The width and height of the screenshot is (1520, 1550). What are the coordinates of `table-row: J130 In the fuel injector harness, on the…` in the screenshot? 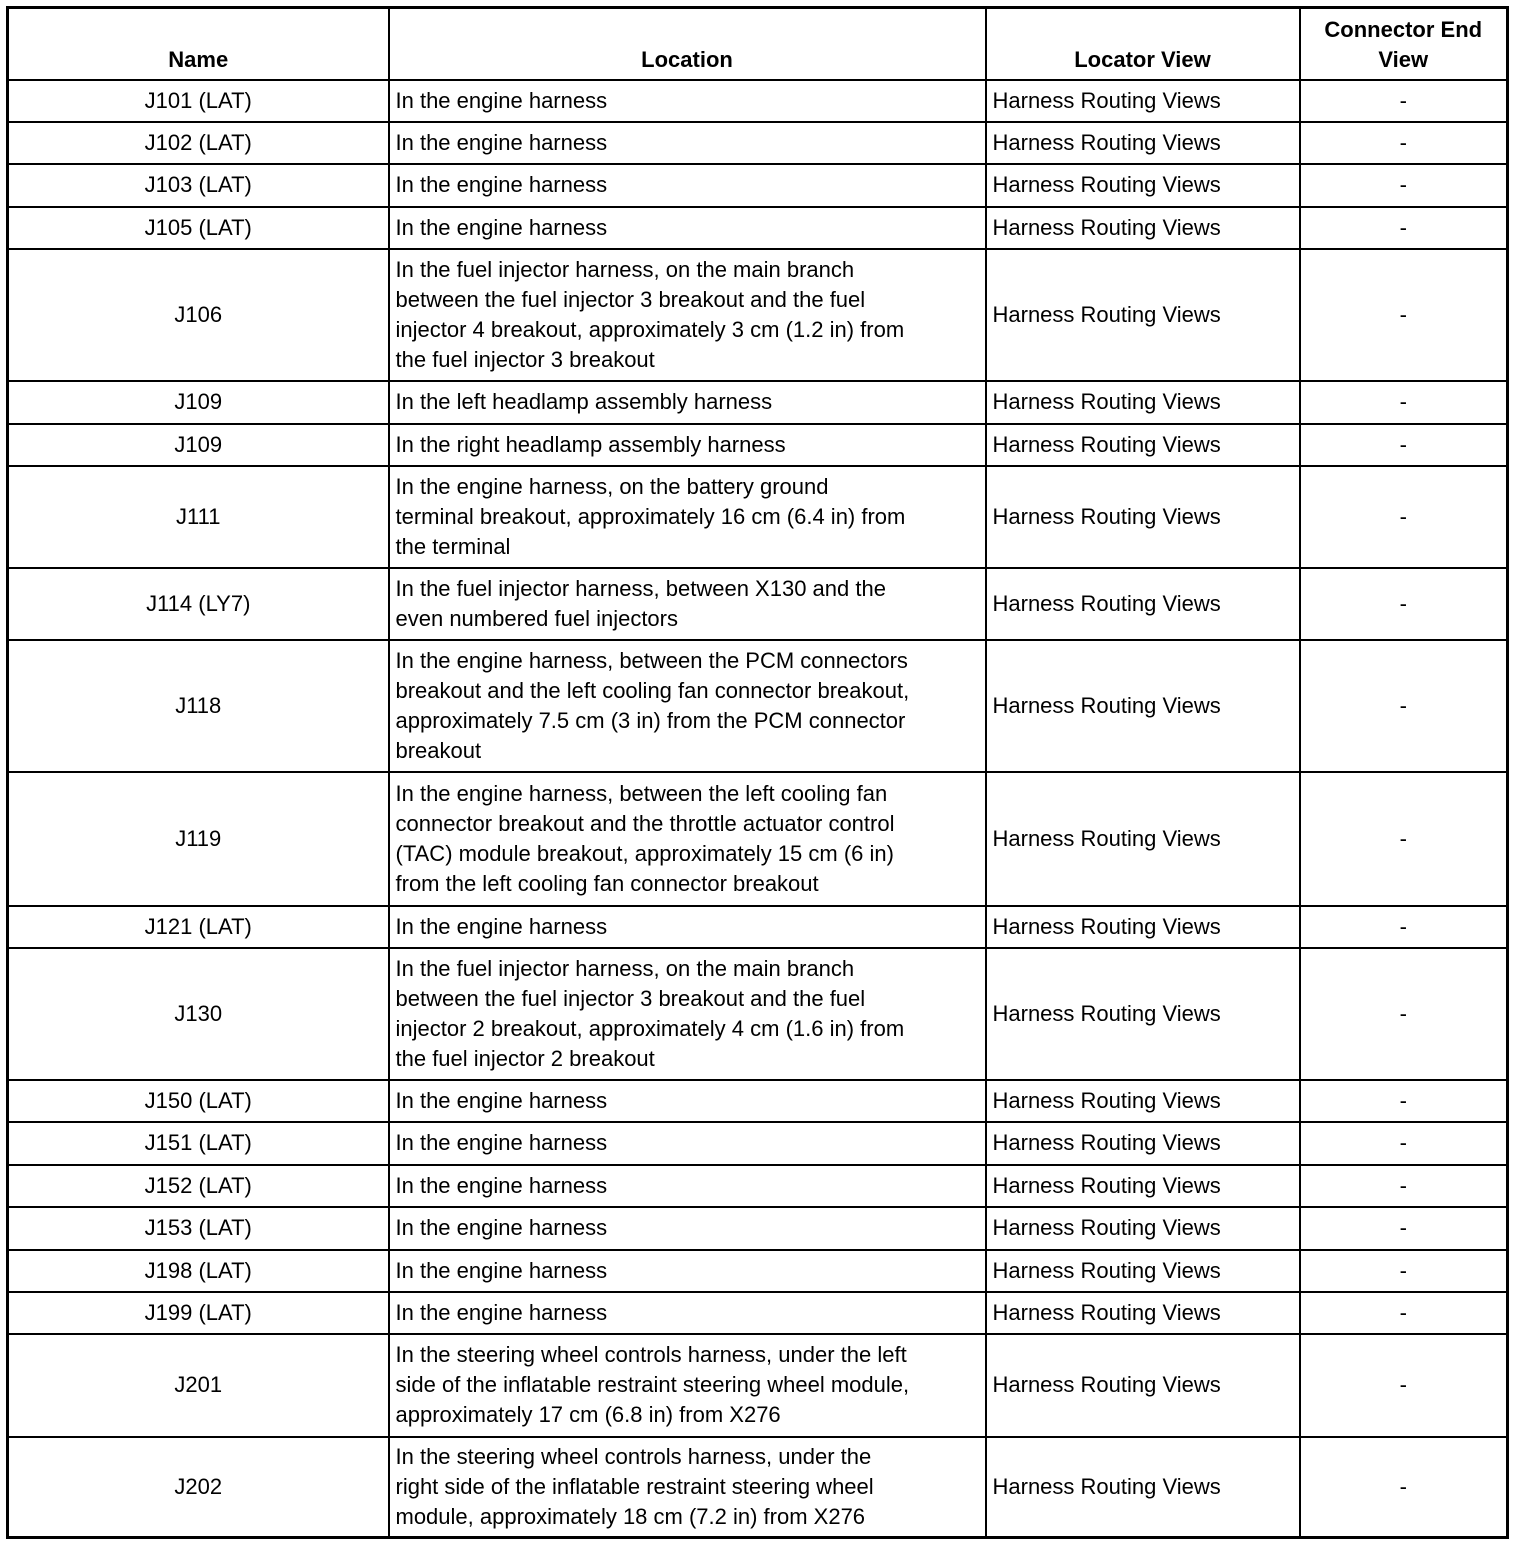 It's located at (757, 1013).